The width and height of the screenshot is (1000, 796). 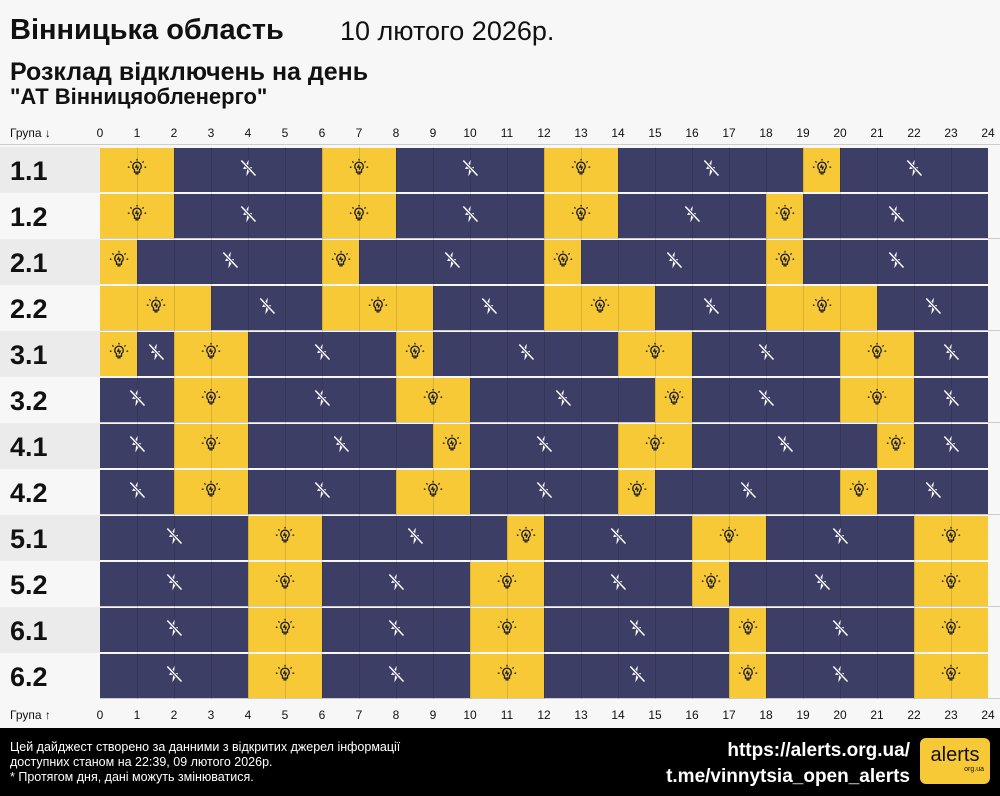 I want to click on hour-tick-label: 10, so click(x=470, y=715).